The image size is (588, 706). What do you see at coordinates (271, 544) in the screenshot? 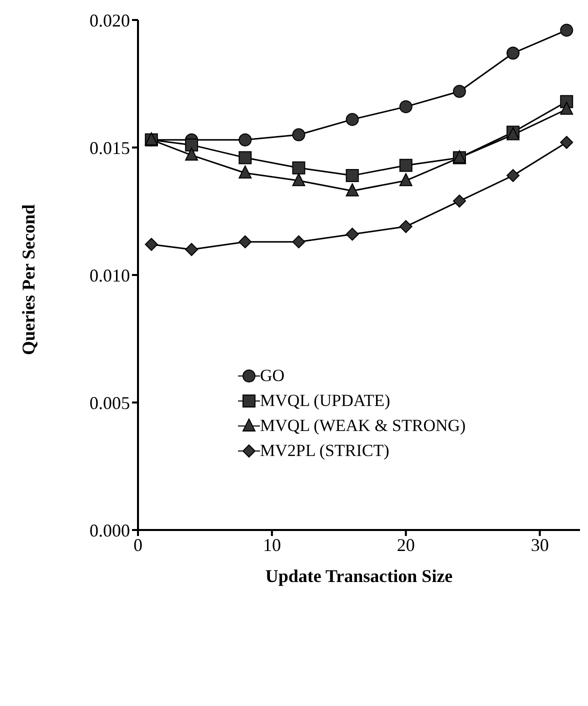
I see `x-tick-label: 10` at bounding box center [271, 544].